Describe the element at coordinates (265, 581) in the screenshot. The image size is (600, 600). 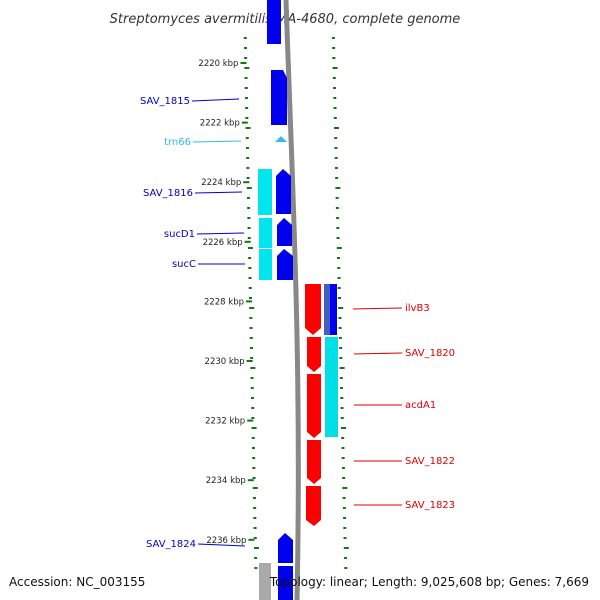
I see `pseudo-feature-bottom` at that location.